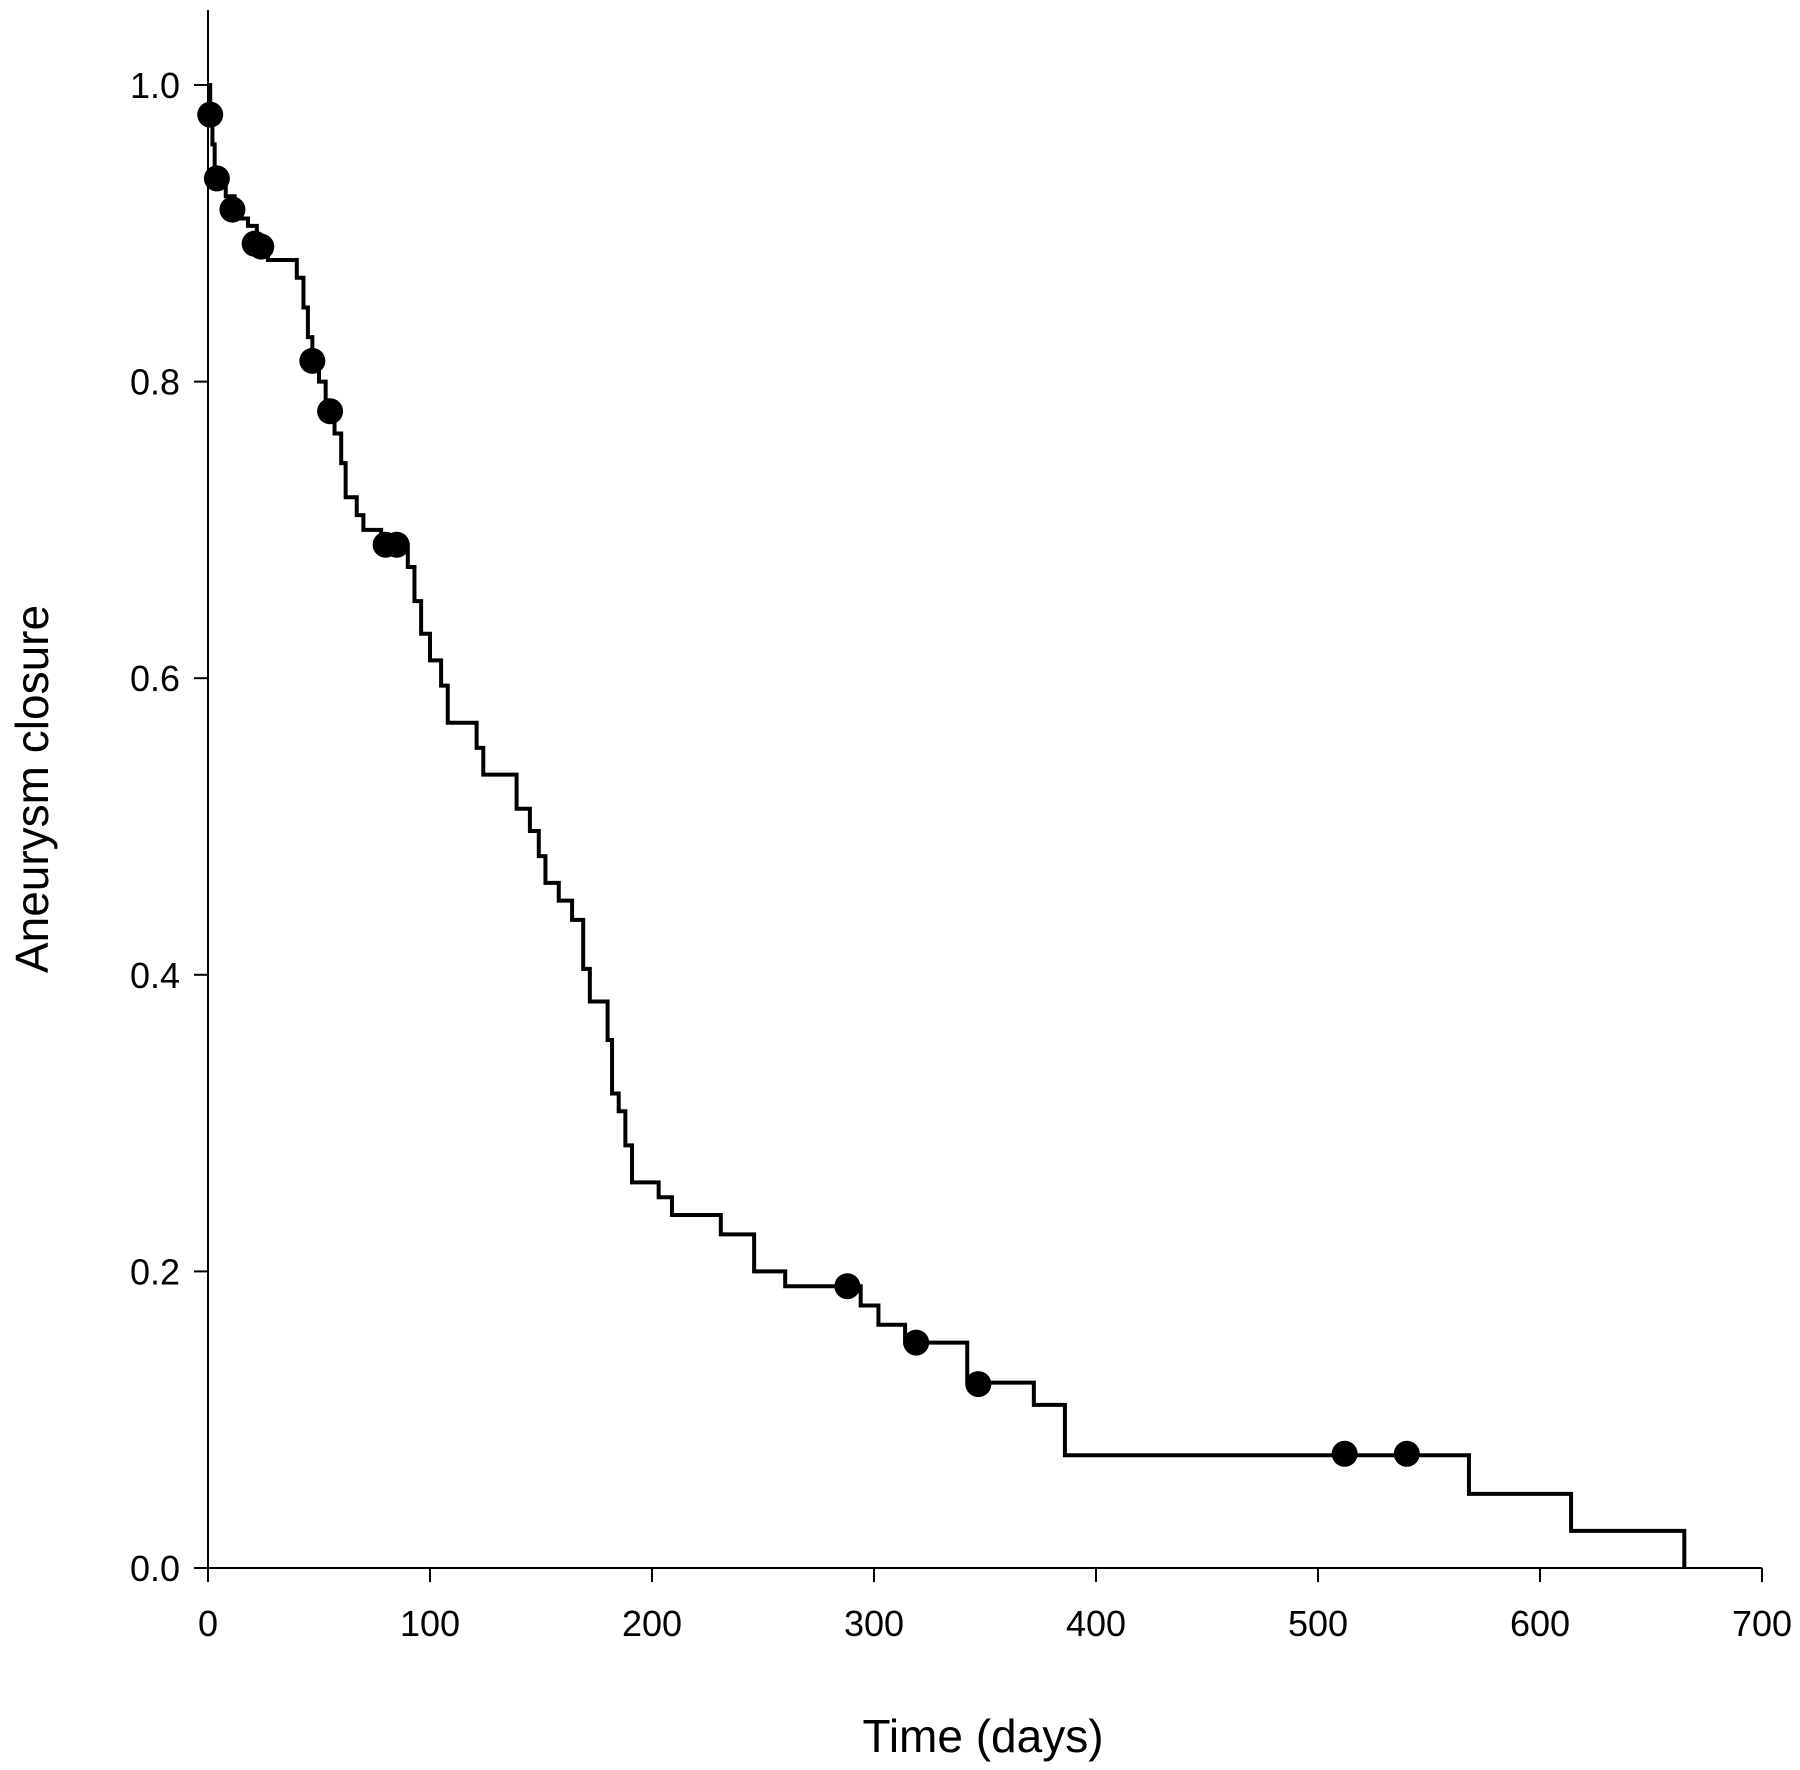  What do you see at coordinates (155, 975) in the screenshot?
I see `y-tick-label: 0.4` at bounding box center [155, 975].